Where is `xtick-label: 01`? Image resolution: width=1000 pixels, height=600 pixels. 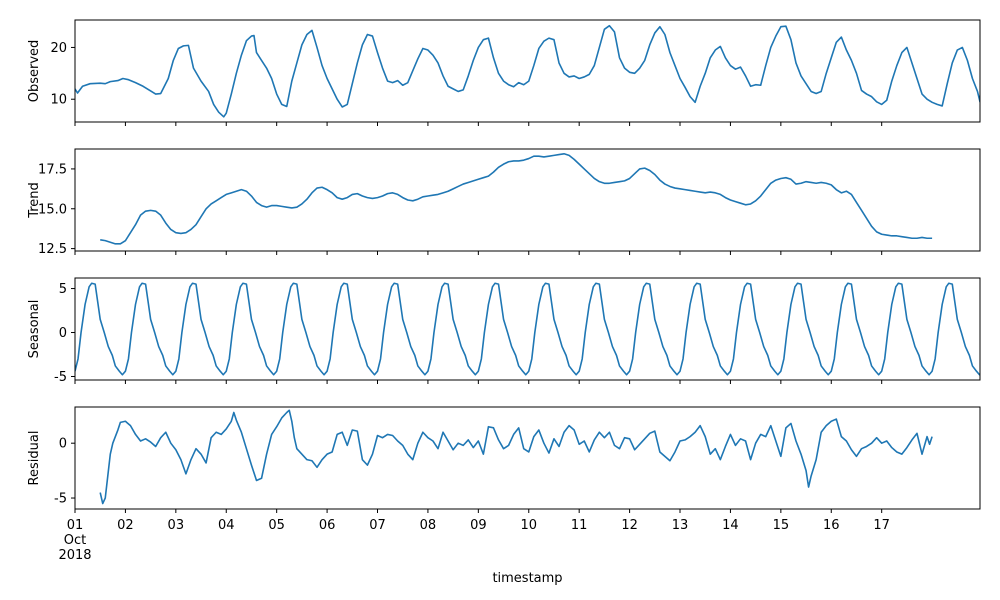 xtick-label: 01 is located at coordinates (75, 525).